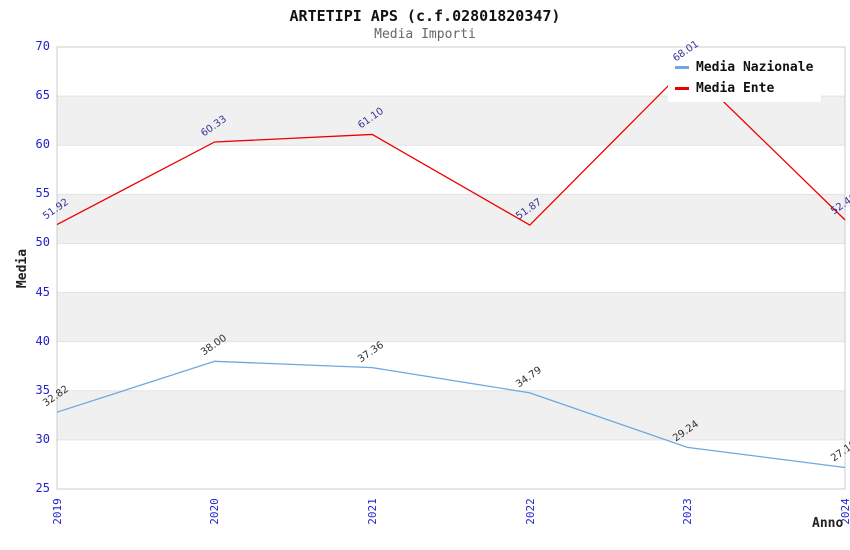  I want to click on legend-item-media-ente: Media Ente, so click(744, 88).